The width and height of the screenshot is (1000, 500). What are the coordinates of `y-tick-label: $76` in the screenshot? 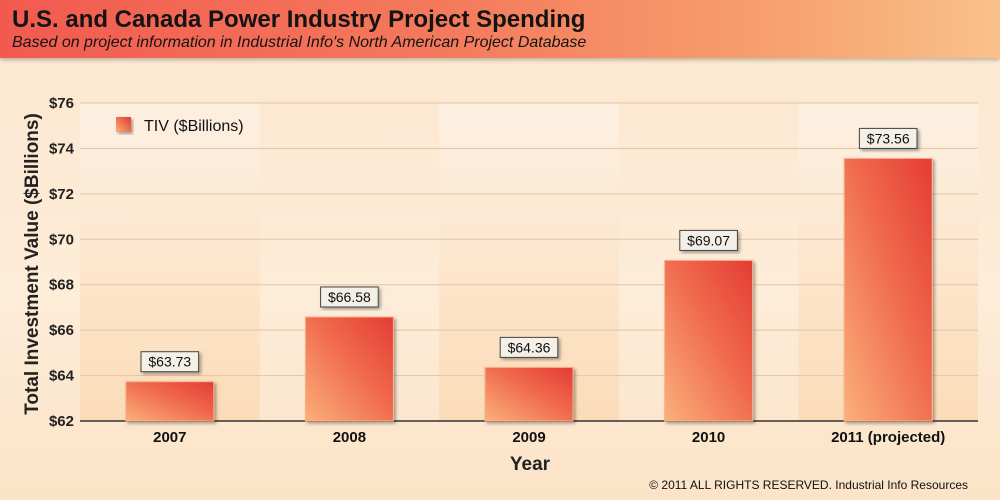 It's located at (61, 103).